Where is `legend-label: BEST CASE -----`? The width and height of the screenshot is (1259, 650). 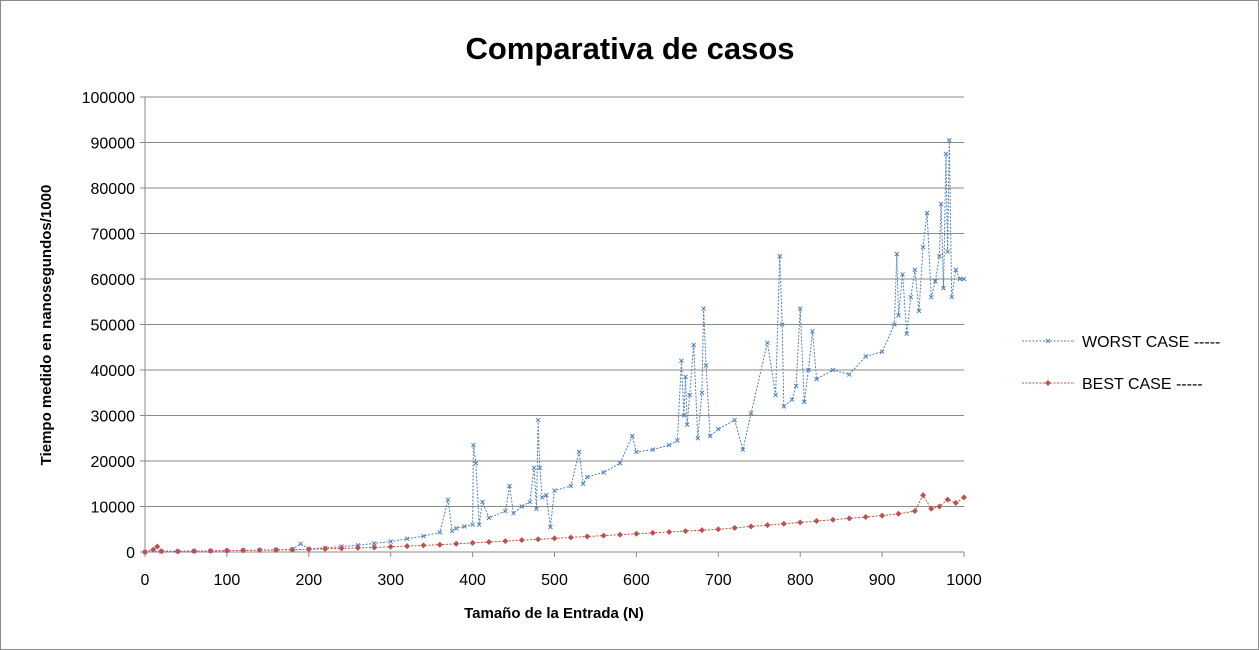
legend-label: BEST CASE ----- is located at coordinates (1142, 384).